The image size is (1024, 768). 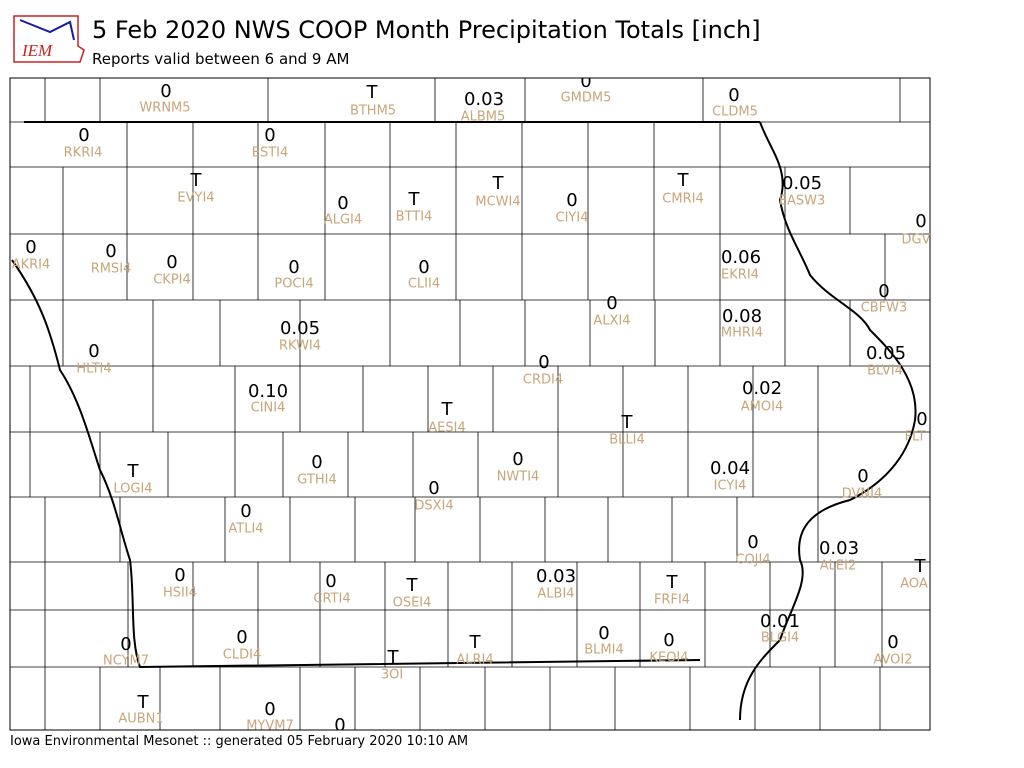 I want to click on station-id: ALBM5, so click(x=483, y=117).